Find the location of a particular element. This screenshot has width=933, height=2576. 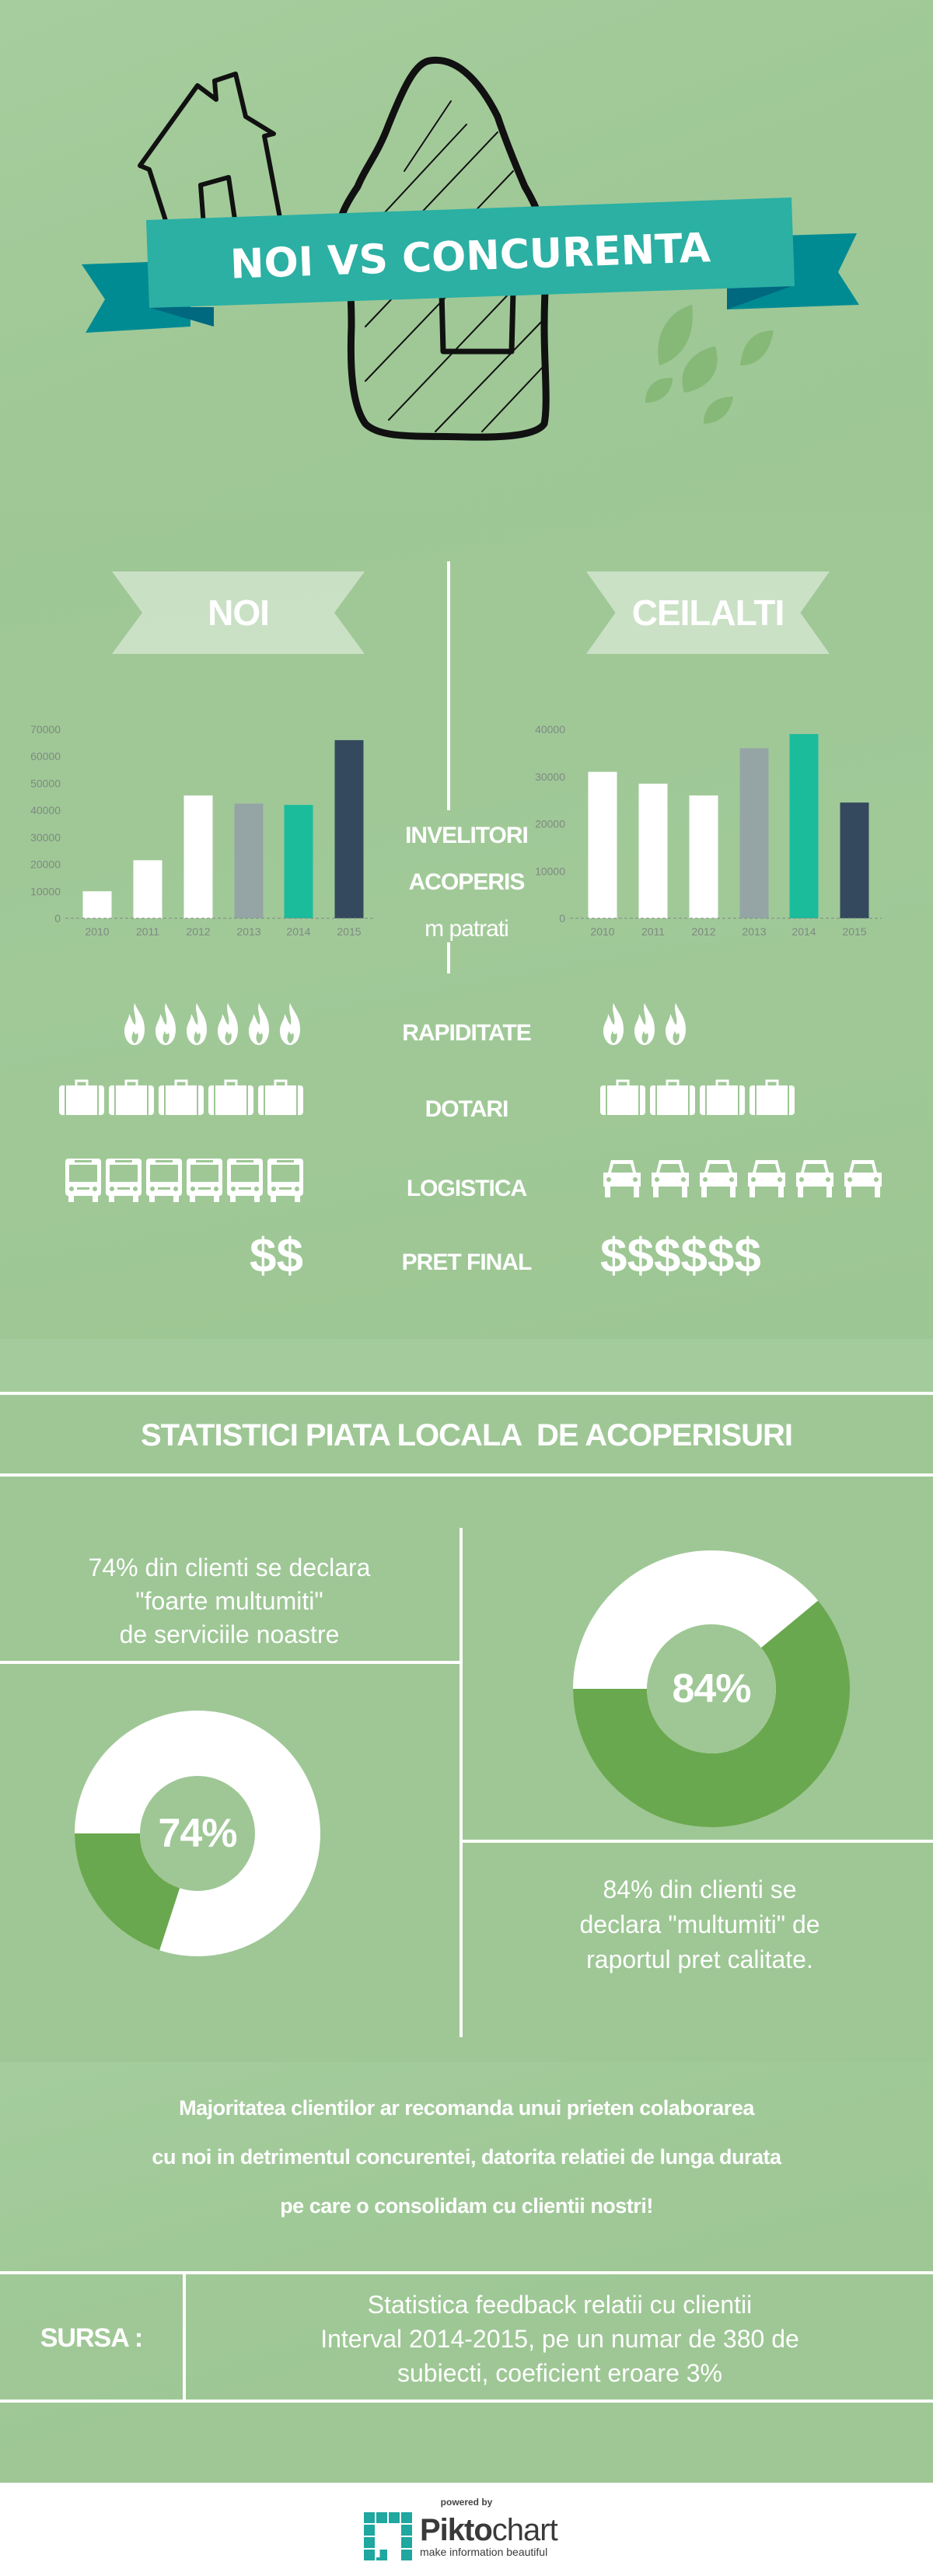

right-pret-final-rating: $$$$$$ is located at coordinates (680, 1256).